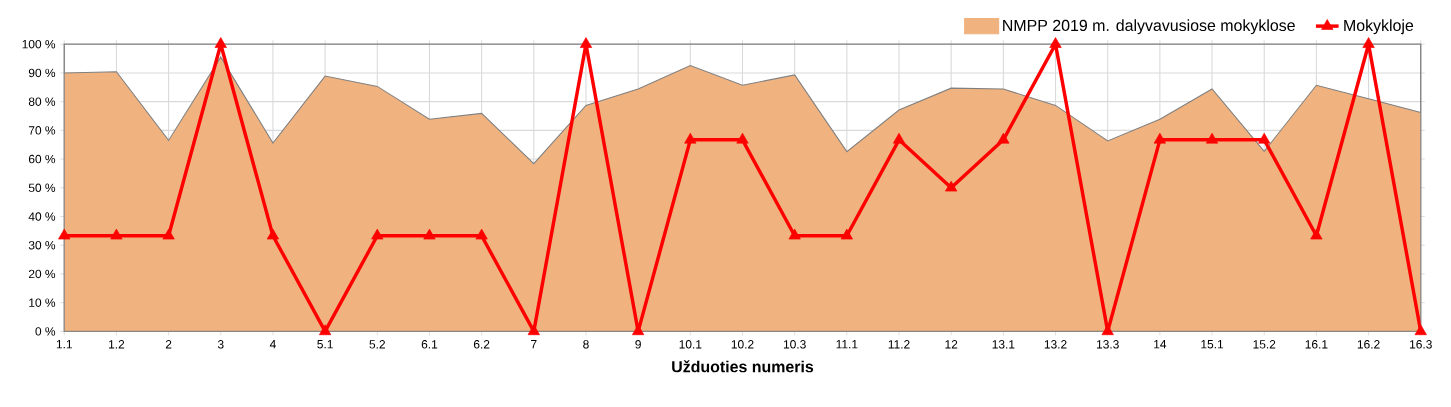  Describe the element at coordinates (45, 331) in the screenshot. I see `y-tick-label: 0 %` at that location.